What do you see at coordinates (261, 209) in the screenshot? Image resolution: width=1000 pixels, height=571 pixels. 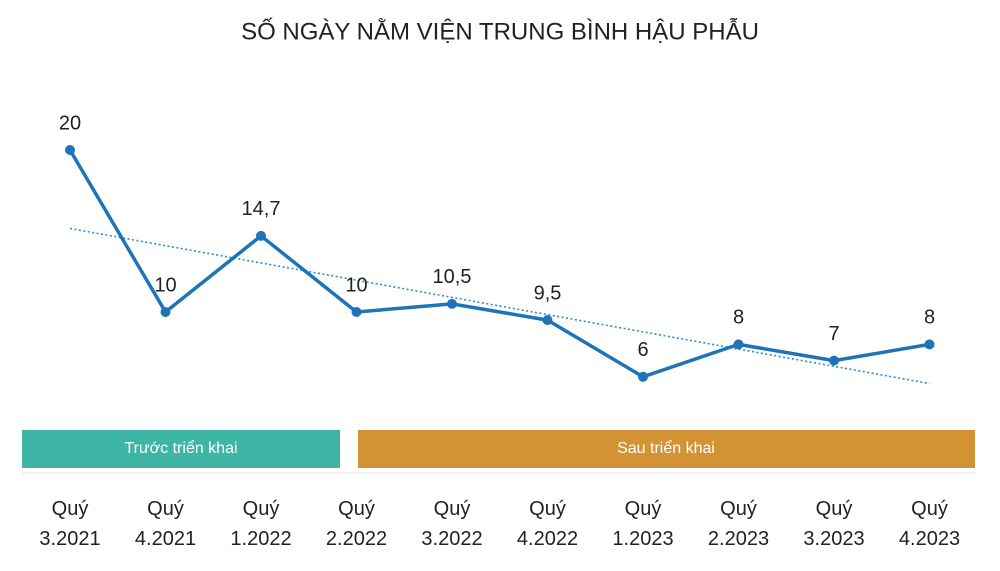 I see `value-label: 14,7` at bounding box center [261, 209].